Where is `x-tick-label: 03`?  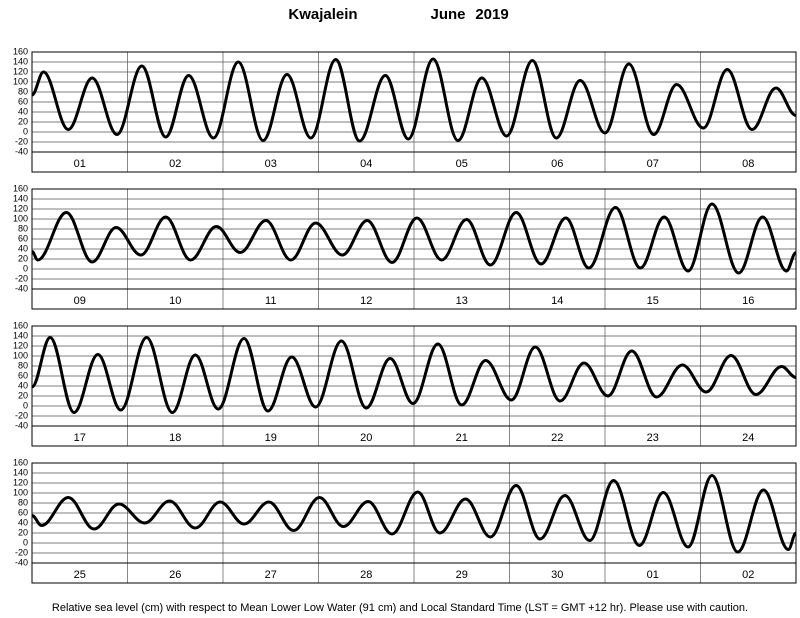 x-tick-label: 03 is located at coordinates (271, 164).